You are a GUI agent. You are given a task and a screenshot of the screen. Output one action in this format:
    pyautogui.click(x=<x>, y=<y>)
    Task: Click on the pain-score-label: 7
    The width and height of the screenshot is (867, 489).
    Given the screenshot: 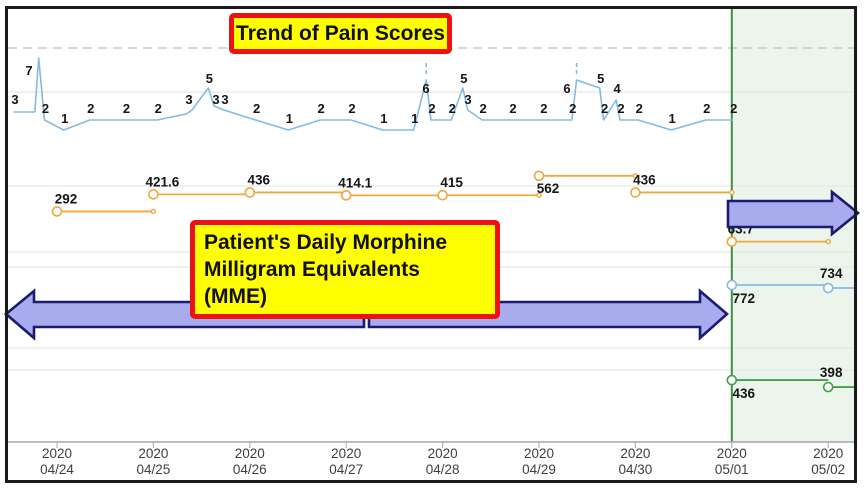 What is the action you would take?
    pyautogui.click(x=28, y=70)
    